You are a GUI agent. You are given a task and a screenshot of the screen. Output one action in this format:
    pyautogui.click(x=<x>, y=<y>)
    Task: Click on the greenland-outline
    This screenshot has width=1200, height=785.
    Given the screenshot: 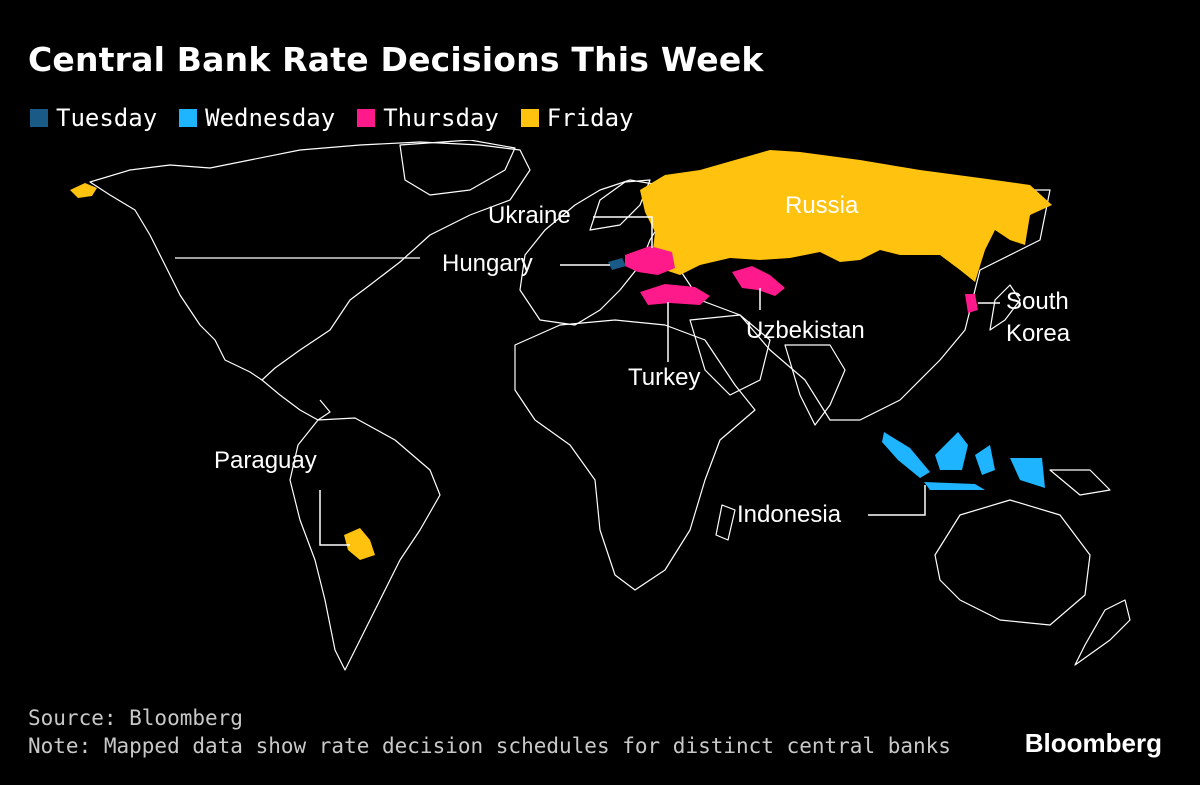 What is the action you would take?
    pyautogui.click(x=457, y=168)
    